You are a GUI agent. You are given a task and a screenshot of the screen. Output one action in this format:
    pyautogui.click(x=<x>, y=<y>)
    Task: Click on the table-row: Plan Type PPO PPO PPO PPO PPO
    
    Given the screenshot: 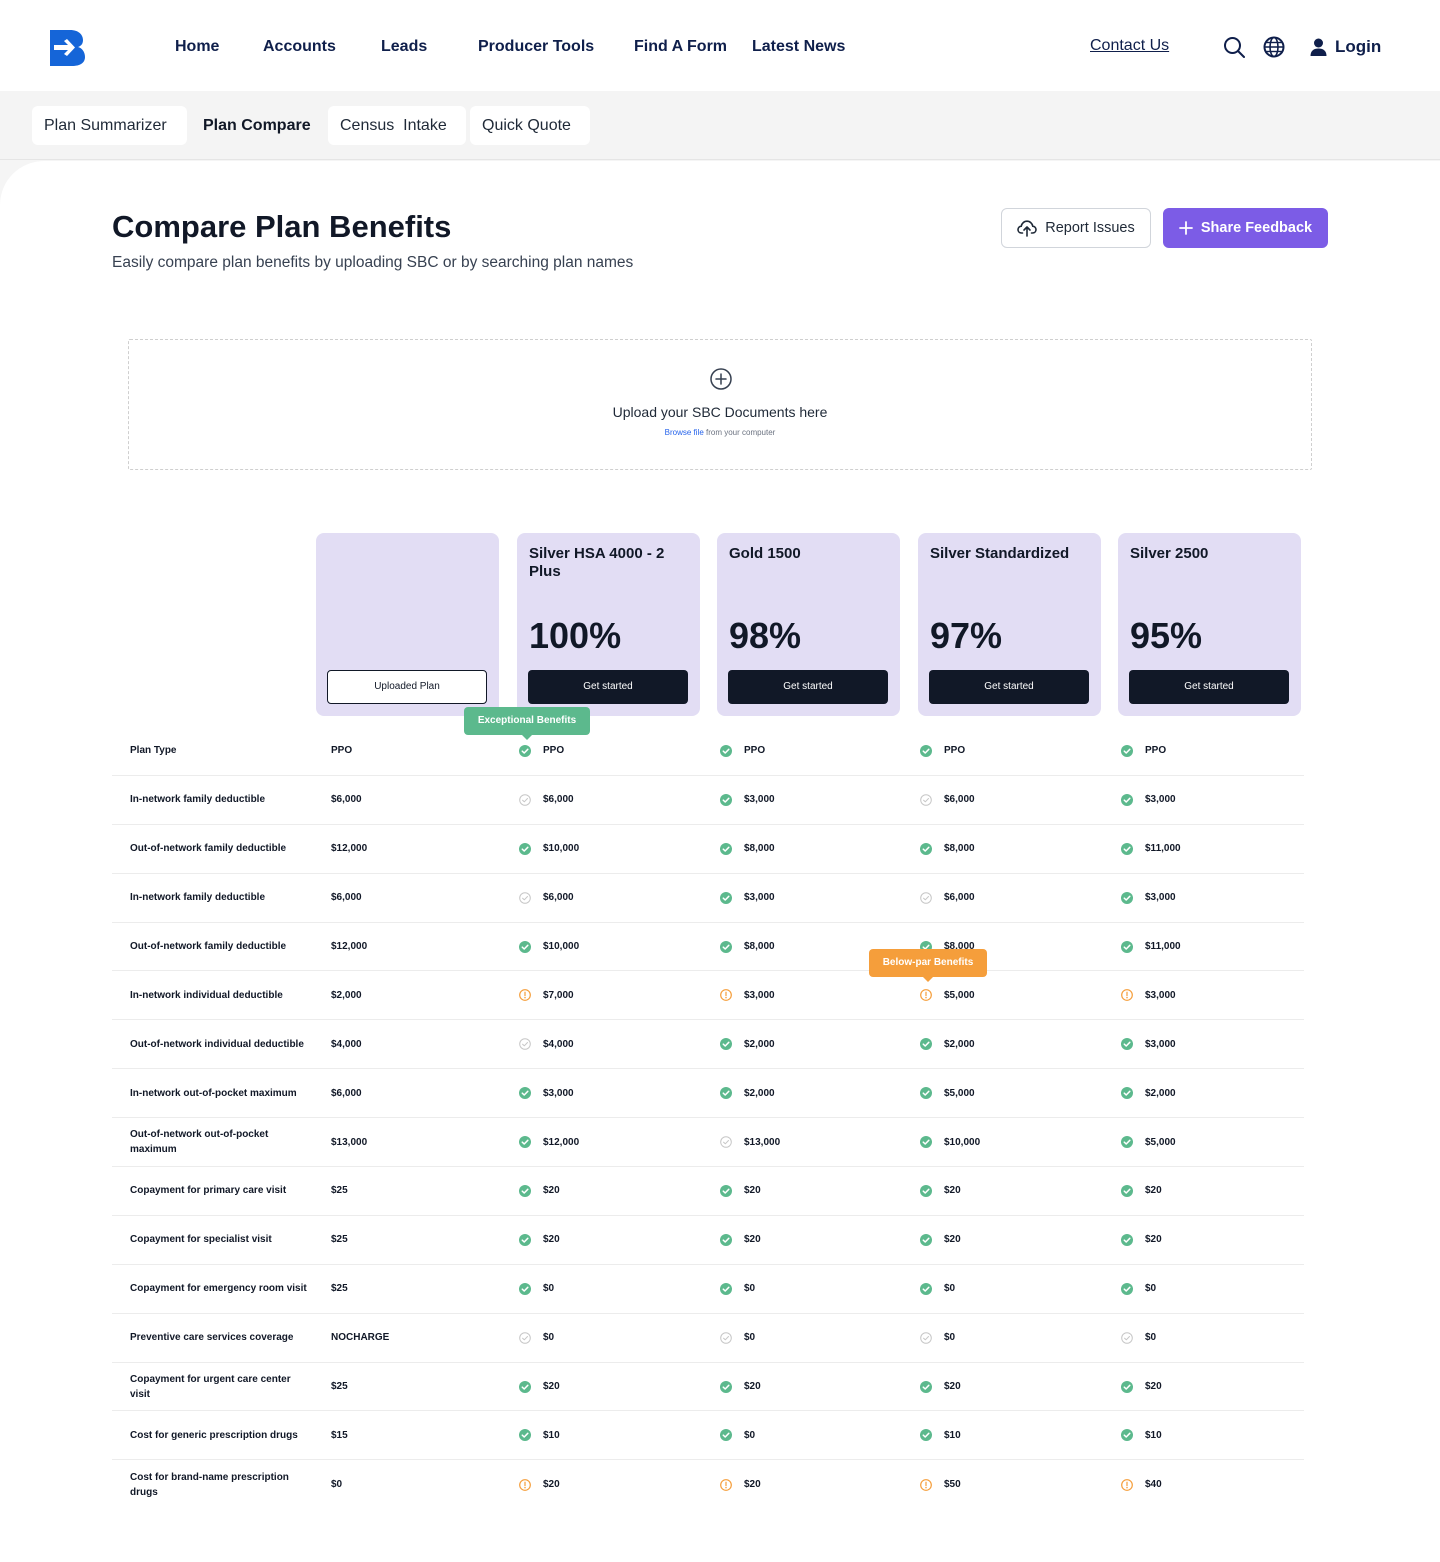 What is the action you would take?
    pyautogui.click(x=708, y=751)
    